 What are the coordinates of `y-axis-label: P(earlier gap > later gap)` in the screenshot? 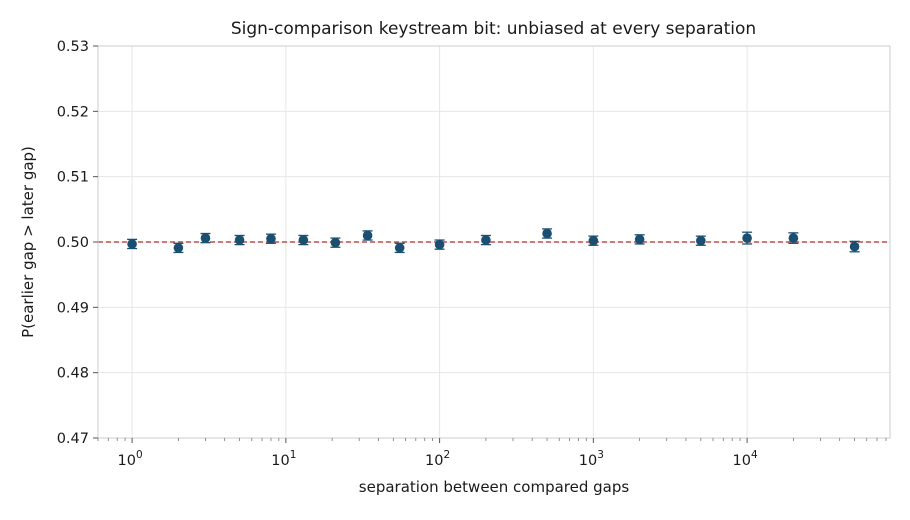 It's located at (28, 242).